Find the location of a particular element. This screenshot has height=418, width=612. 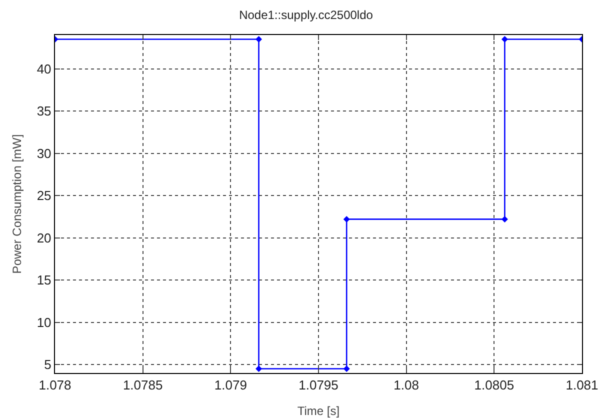

y-tick-label: 35 is located at coordinates (44, 111).